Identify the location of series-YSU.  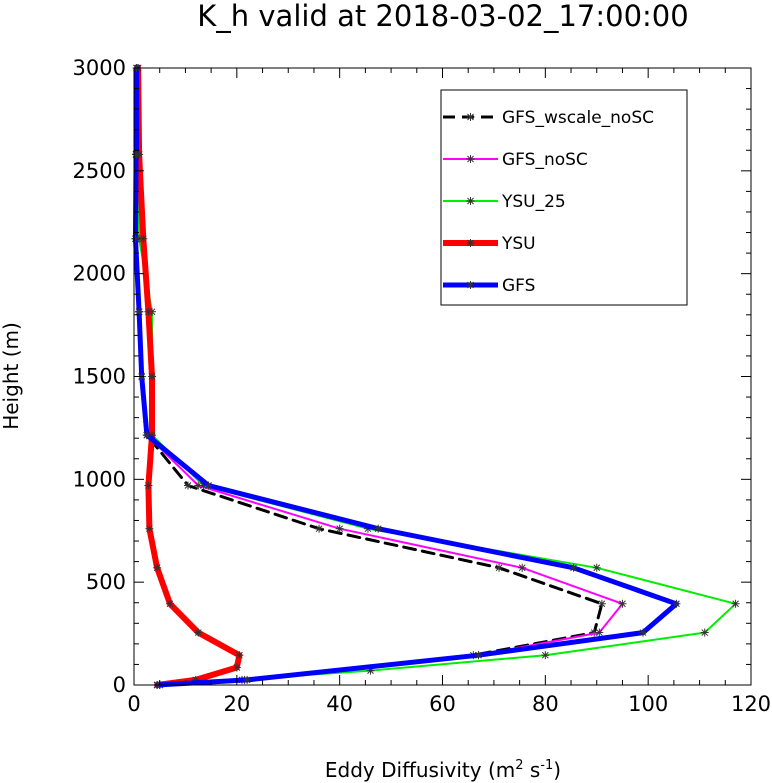
(189, 376).